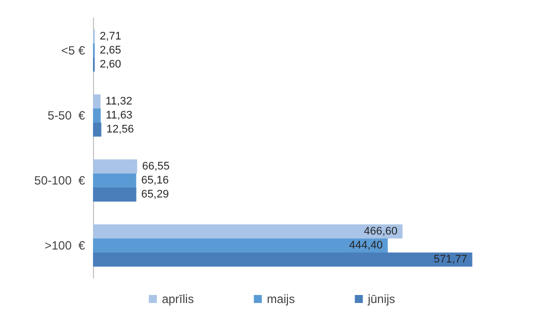 Image resolution: width=544 pixels, height=326 pixels. Describe the element at coordinates (60, 181) in the screenshot. I see `y-tick-label: 50-100 €` at that location.